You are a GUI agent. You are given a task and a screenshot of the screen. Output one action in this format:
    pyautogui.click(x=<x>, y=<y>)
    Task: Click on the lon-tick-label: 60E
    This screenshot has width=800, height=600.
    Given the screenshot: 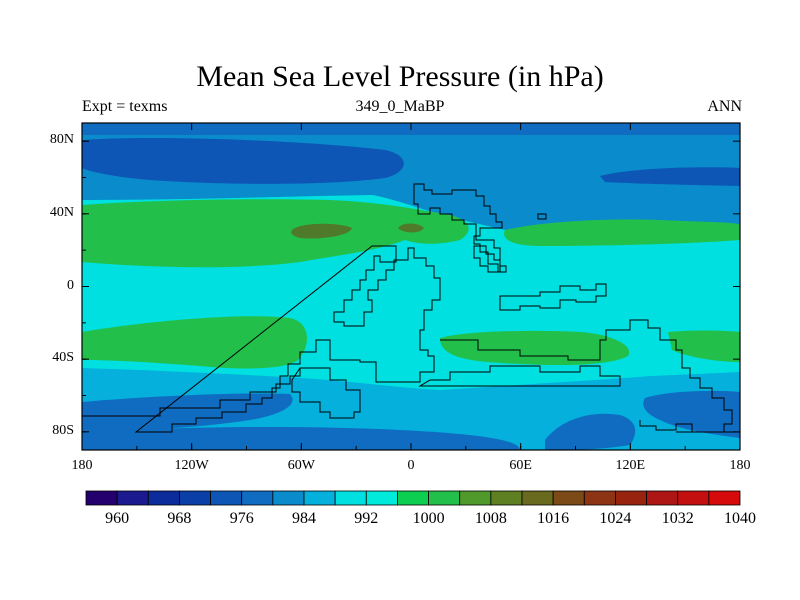 What is the action you would take?
    pyautogui.click(x=520, y=465)
    